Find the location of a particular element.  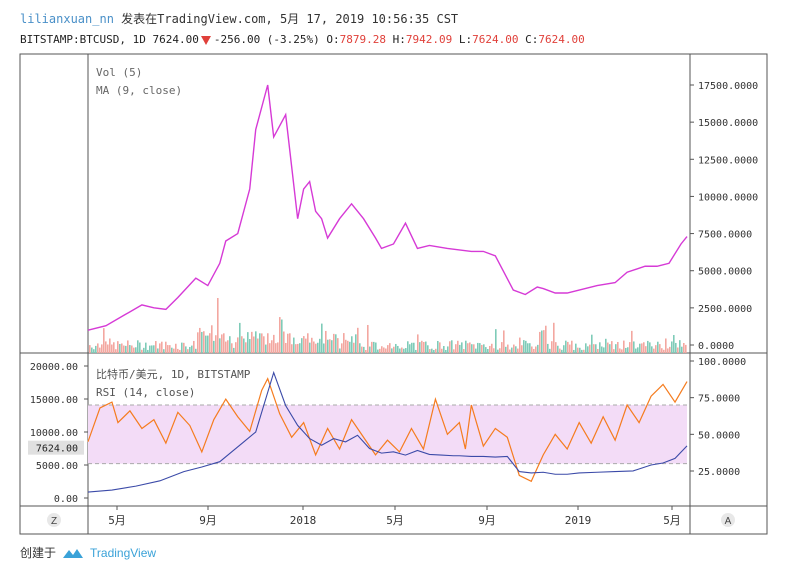

top-y-tick-label: 2500.0000 is located at coordinates (725, 309).